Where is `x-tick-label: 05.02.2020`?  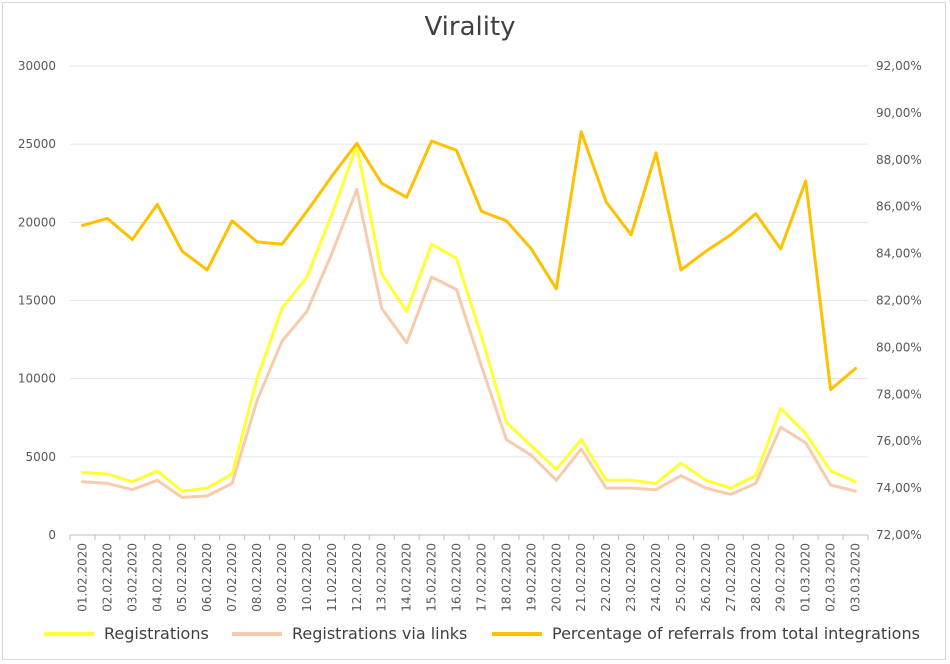 x-tick-label: 05.02.2020 is located at coordinates (182, 577).